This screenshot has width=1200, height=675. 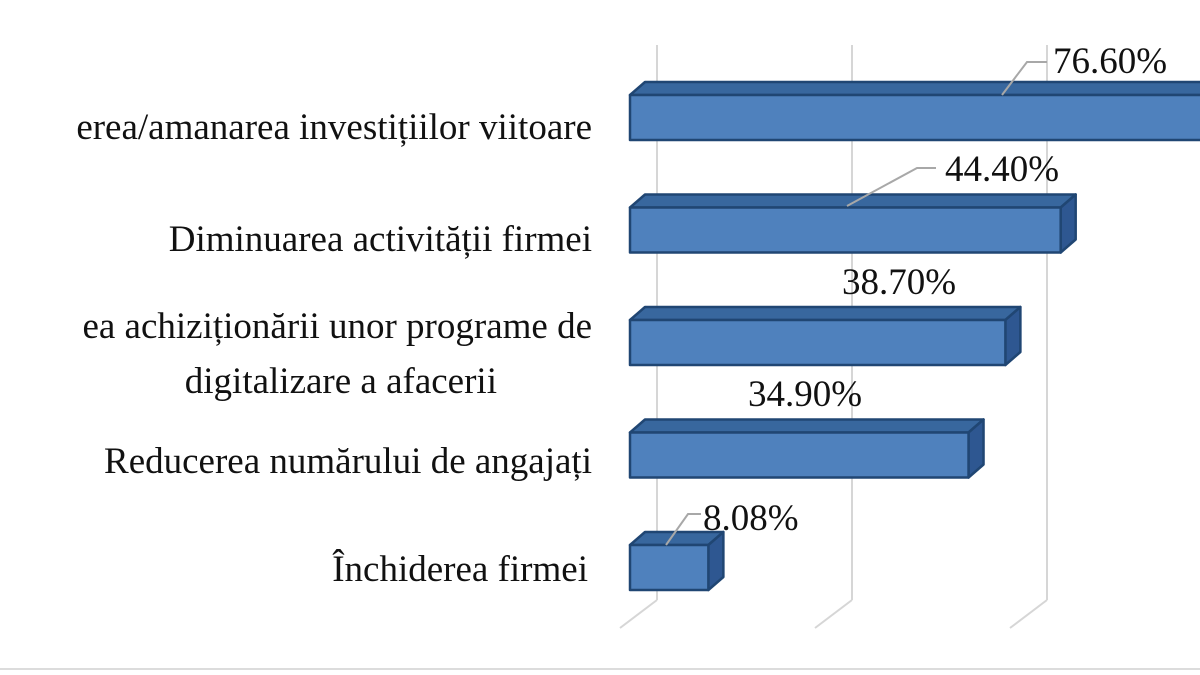 I want to click on category-label-achizitionare-line1: ea achiziționării unor programe de, so click(x=337, y=326).